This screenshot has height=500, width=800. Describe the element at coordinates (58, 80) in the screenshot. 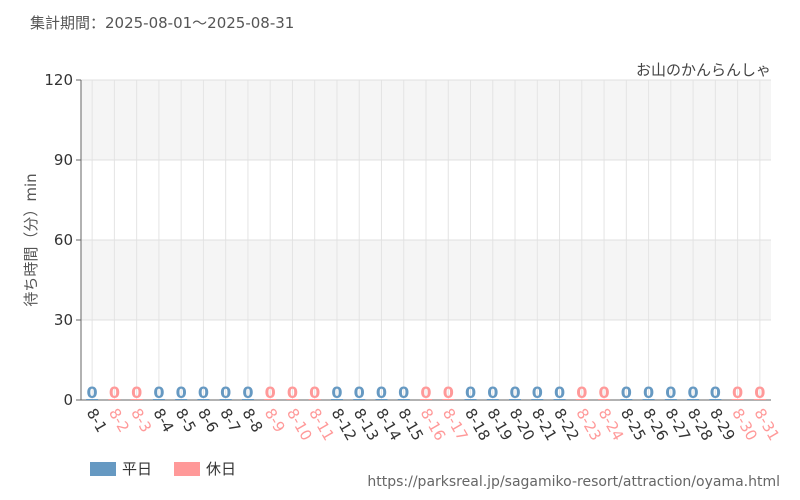

I see `y-tick-label: 120` at that location.